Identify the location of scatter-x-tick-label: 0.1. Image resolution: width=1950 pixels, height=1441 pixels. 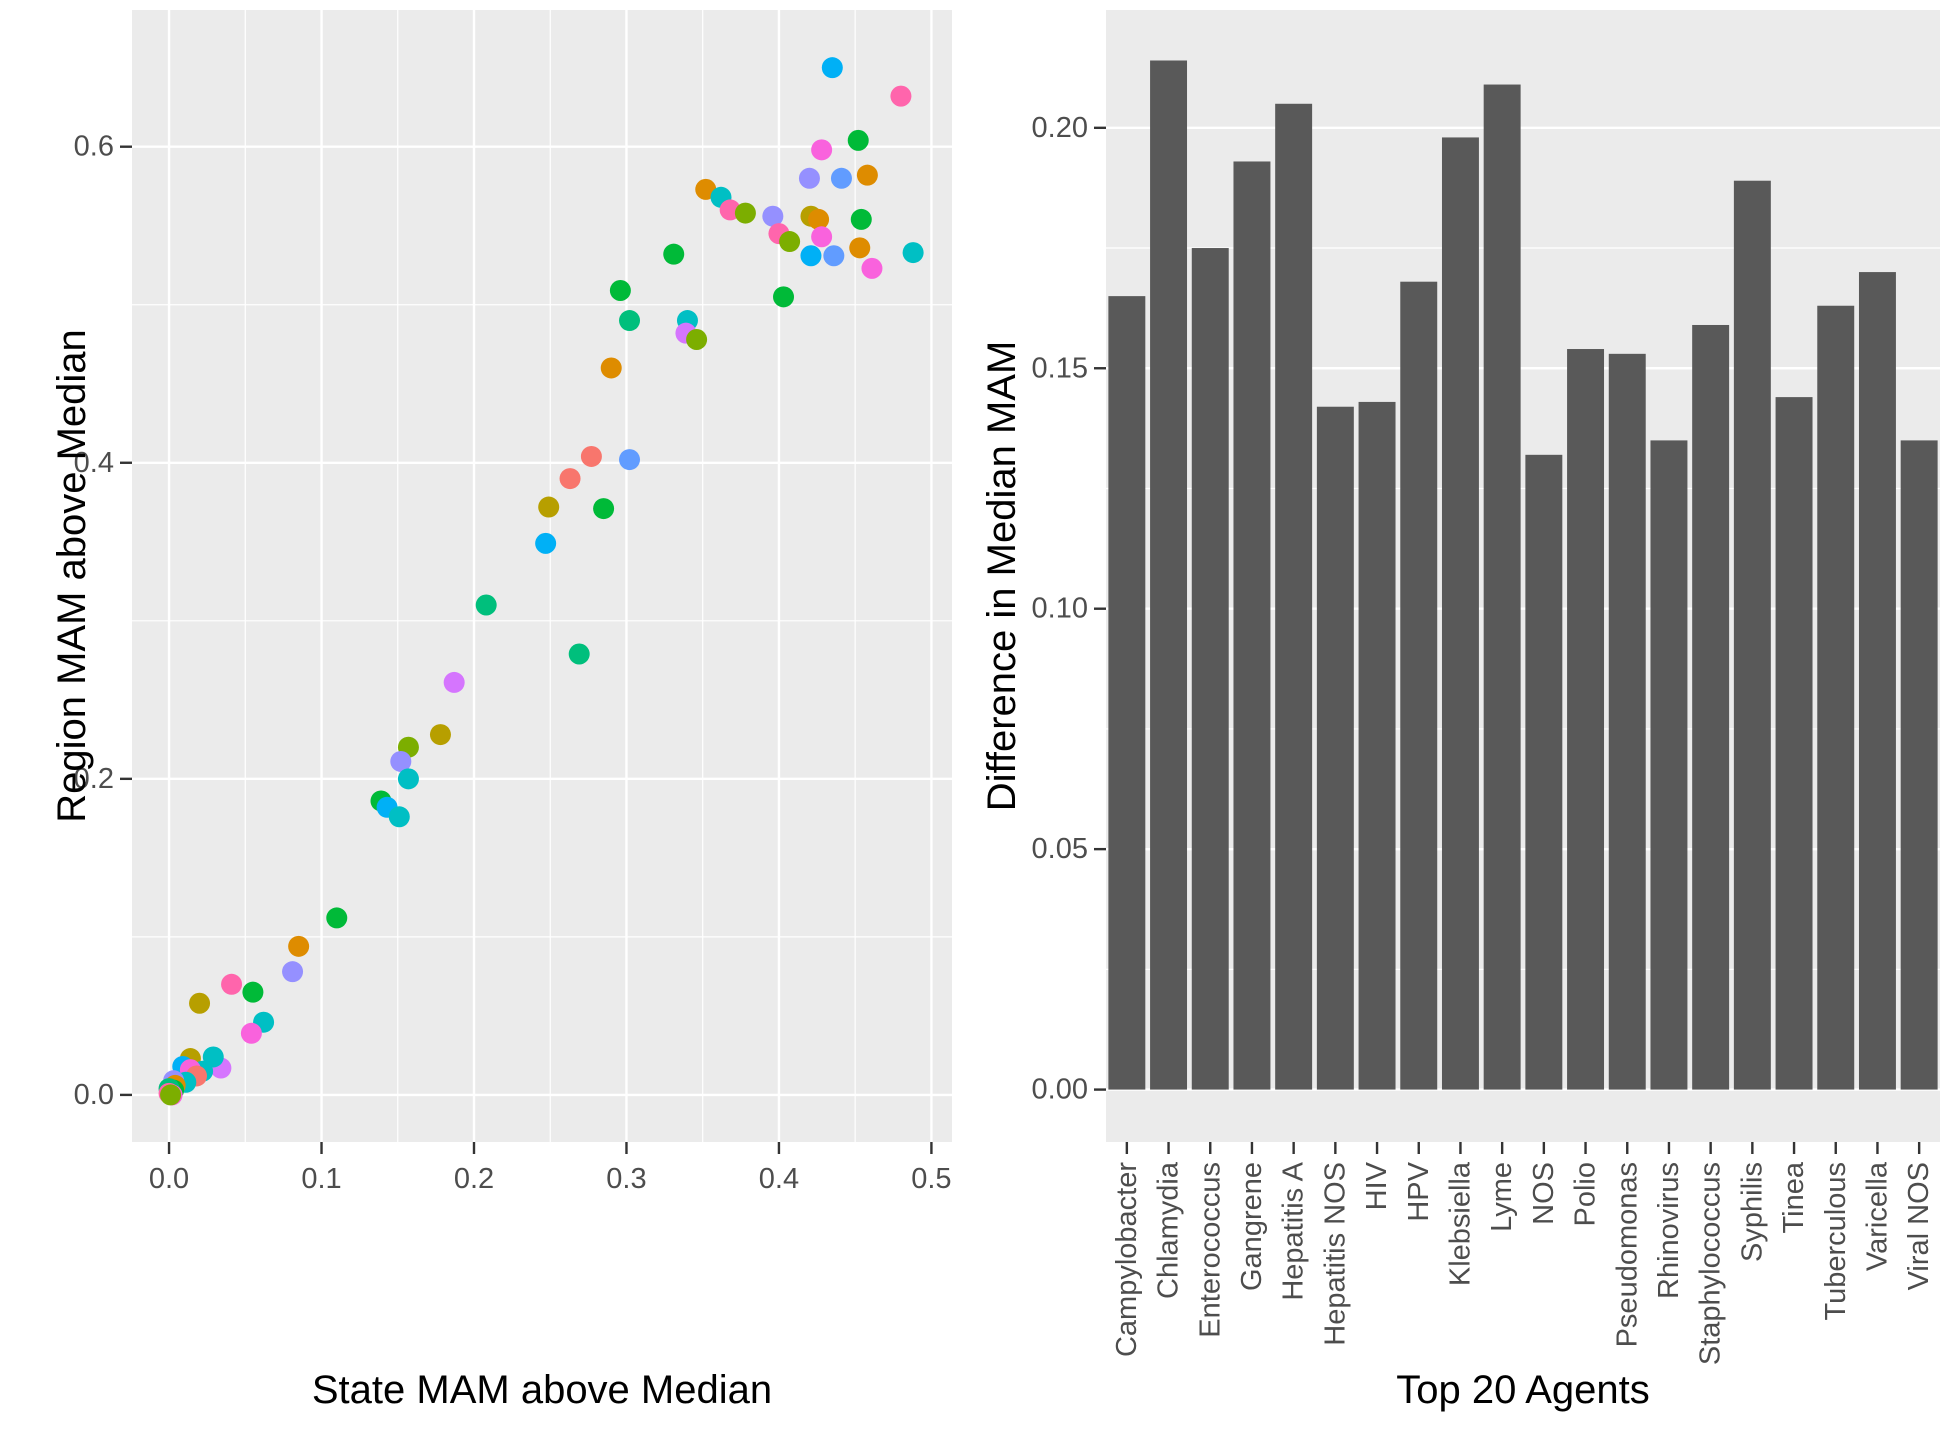
(321, 1179).